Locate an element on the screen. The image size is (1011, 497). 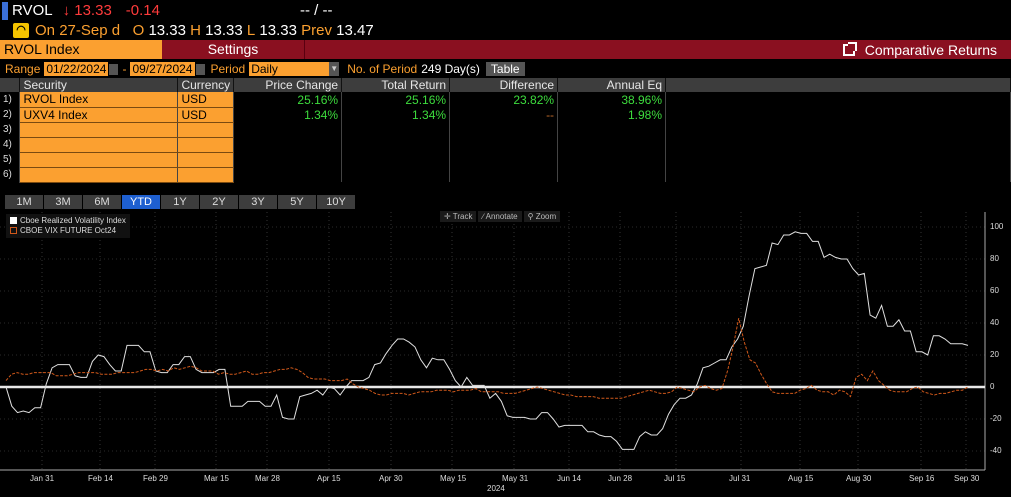
ticker: RVOL is located at coordinates (32, 10).